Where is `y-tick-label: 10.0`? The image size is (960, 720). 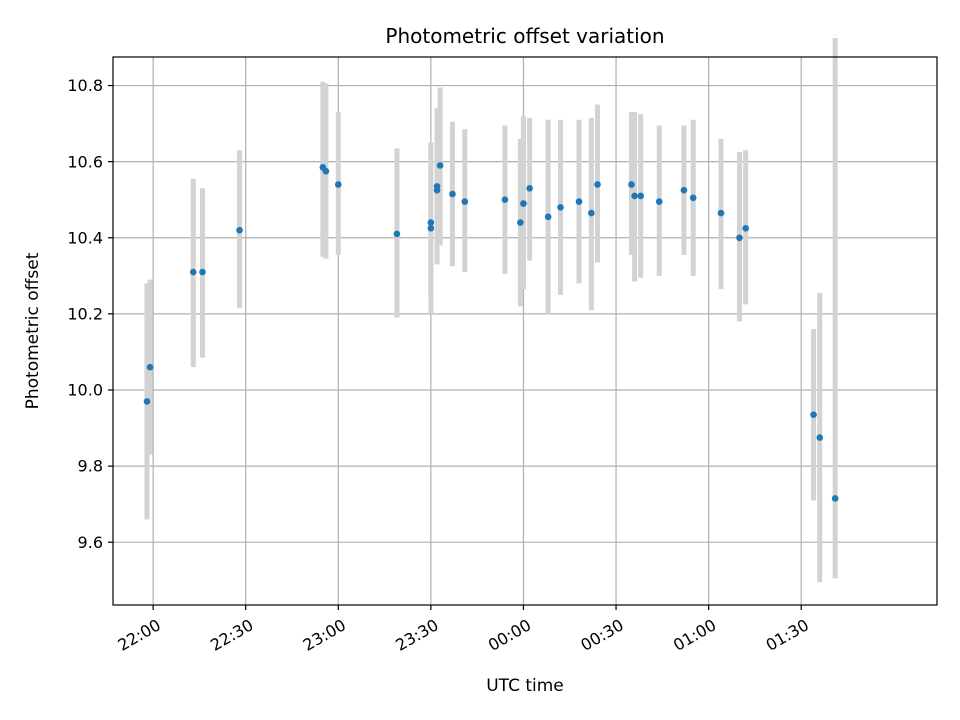
y-tick-label: 10.0 is located at coordinates (85, 390).